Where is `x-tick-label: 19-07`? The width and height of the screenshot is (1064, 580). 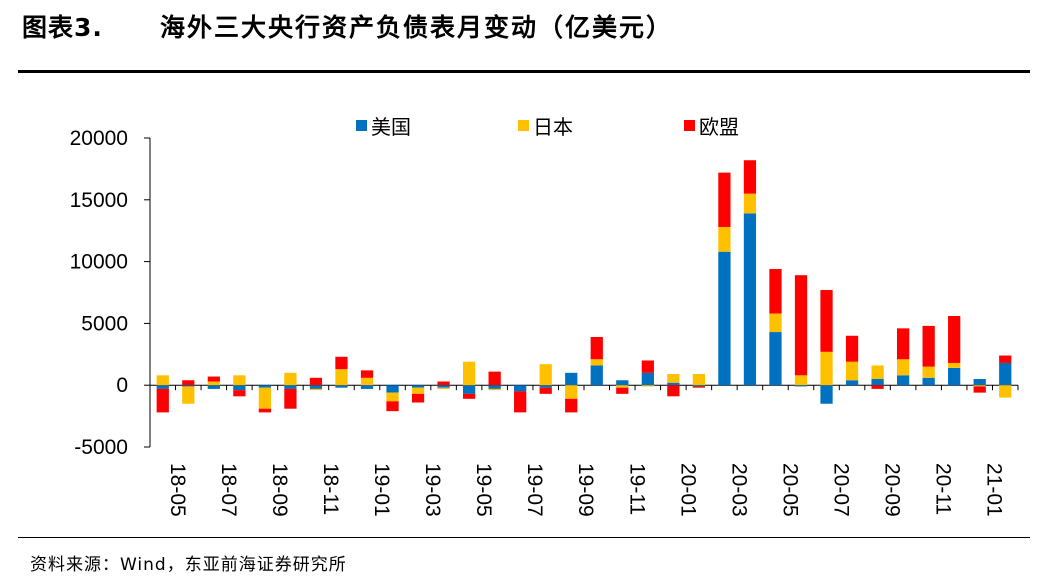 x-tick-label: 19-07 is located at coordinates (534, 490).